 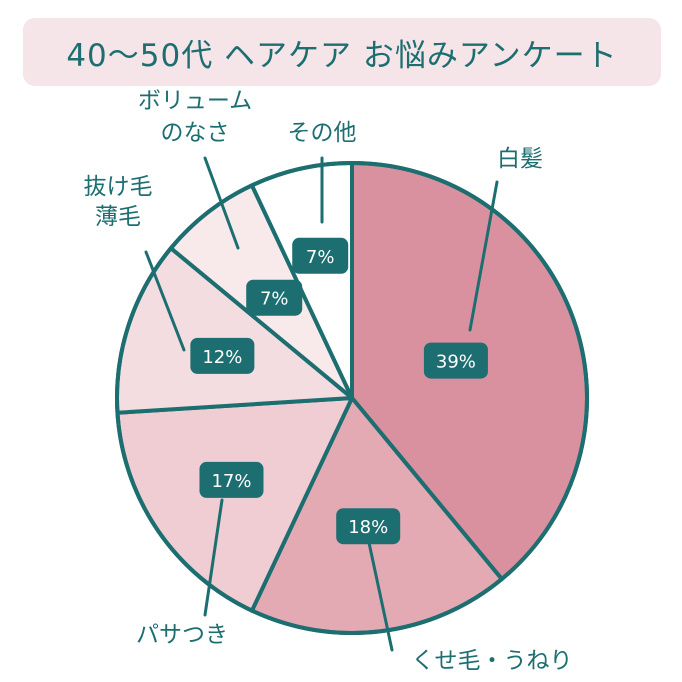 I want to click on percent-label: 17%, so click(x=231, y=481).